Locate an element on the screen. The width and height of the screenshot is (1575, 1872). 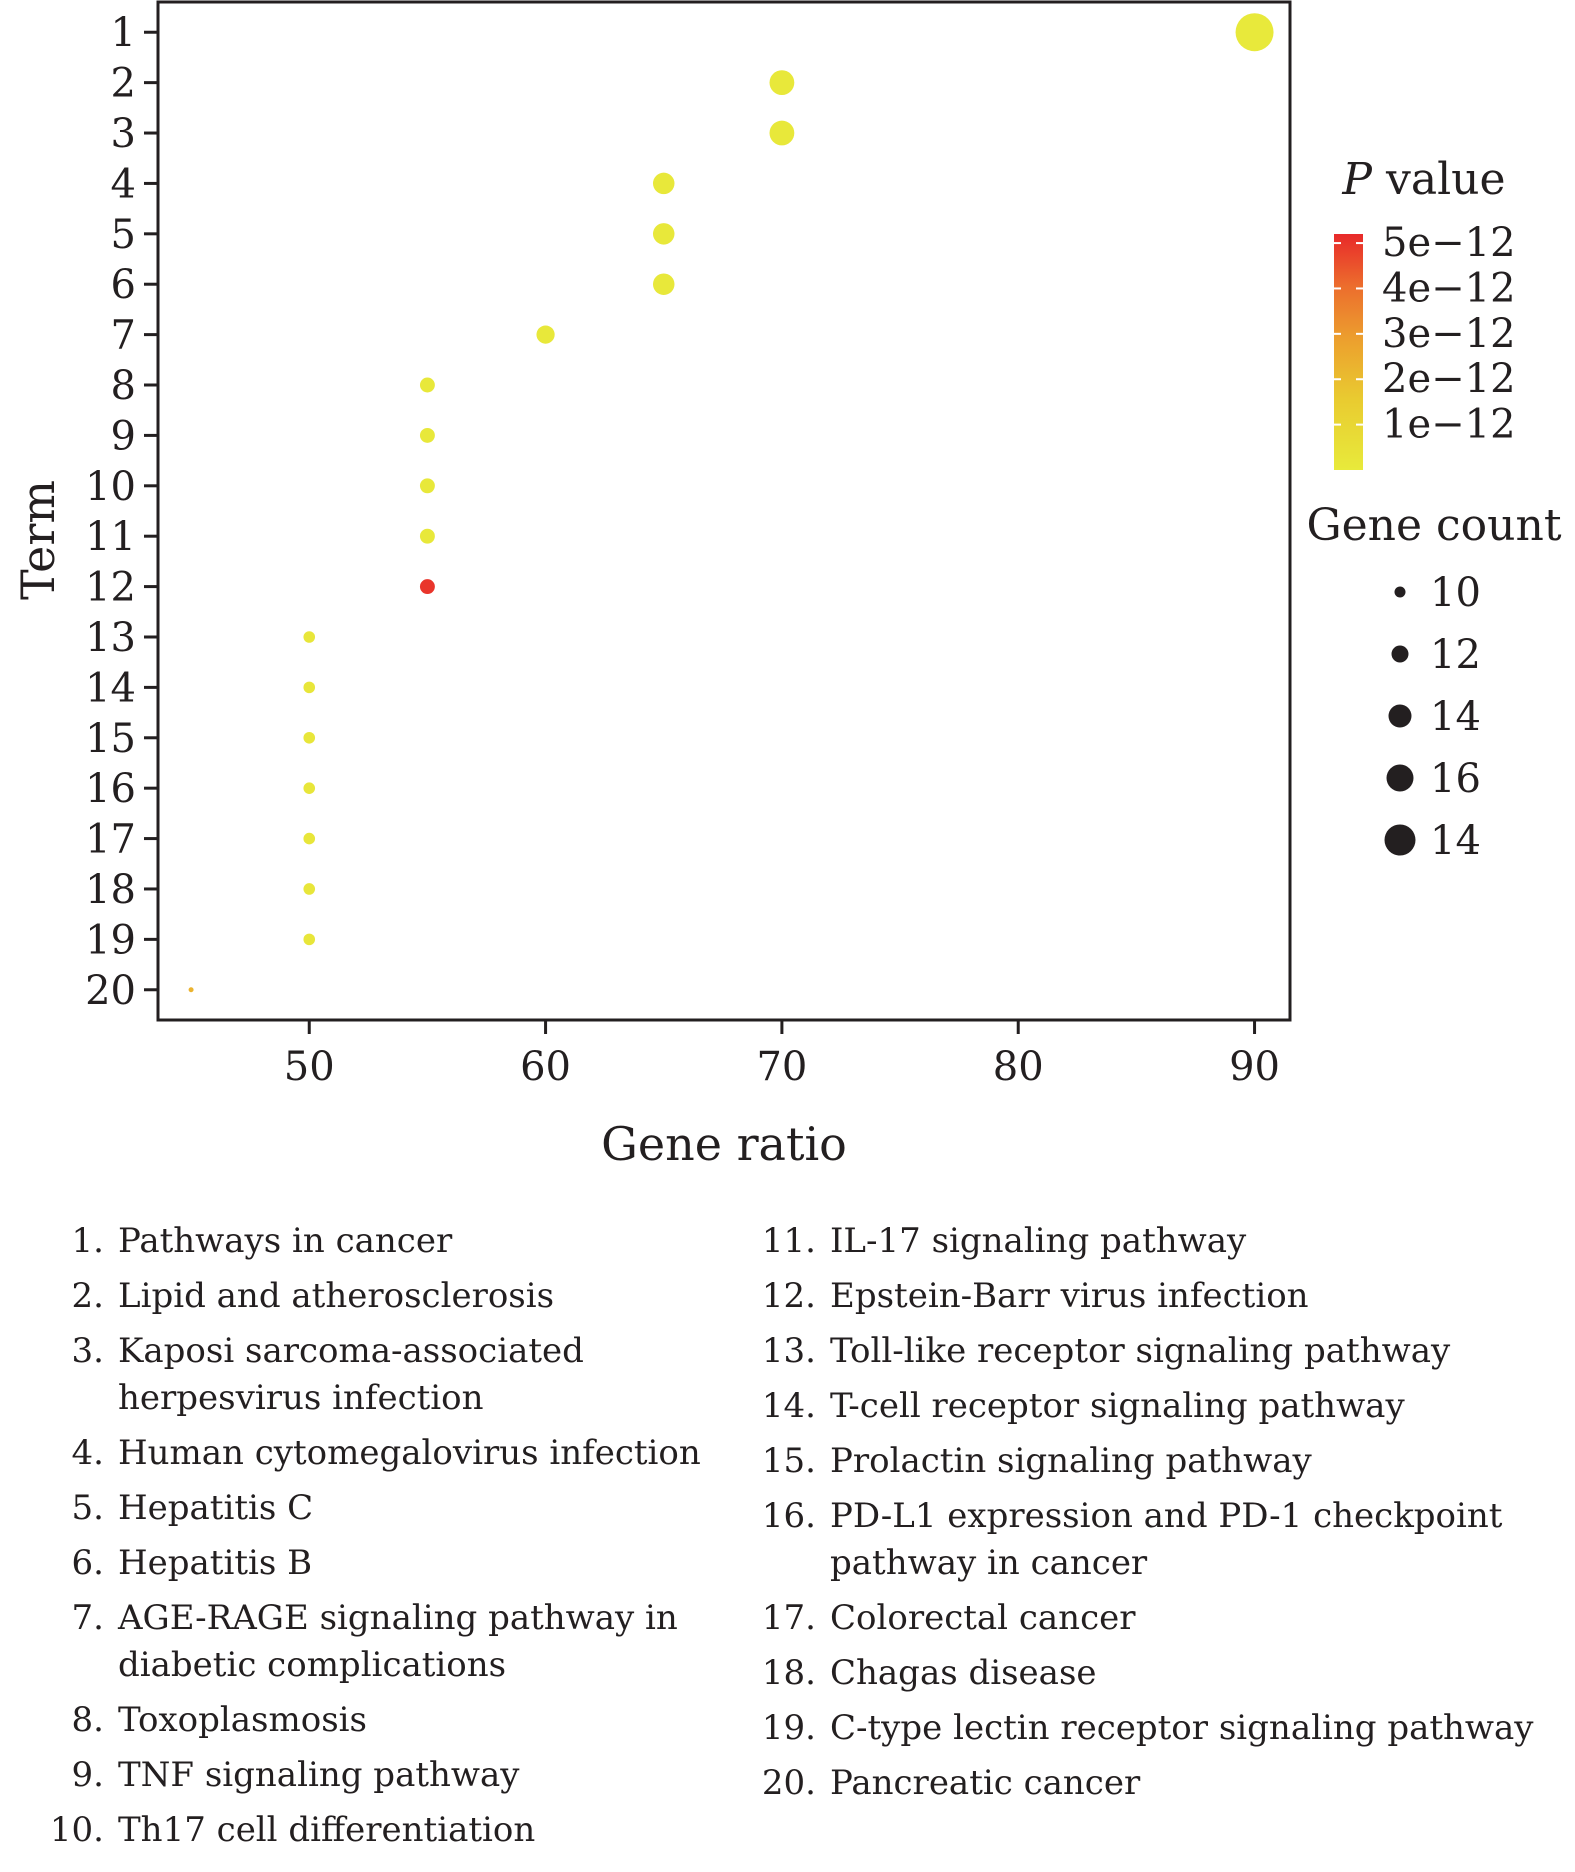
p-value-legend-title-italic: P is located at coordinates (1357, 179).